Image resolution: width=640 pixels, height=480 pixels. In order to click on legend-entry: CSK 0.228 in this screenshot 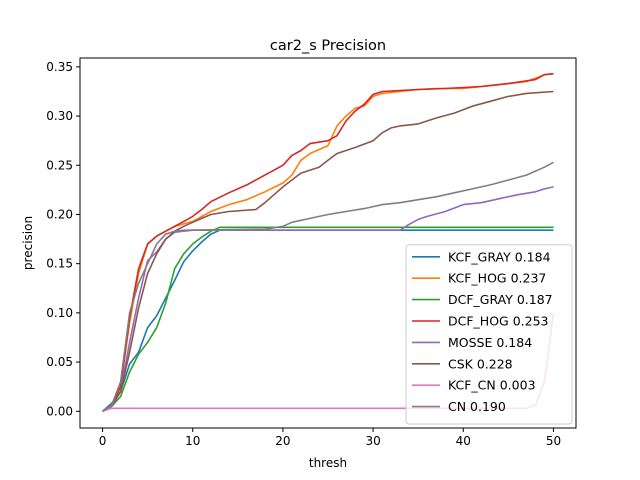, I will do `click(480, 363)`.